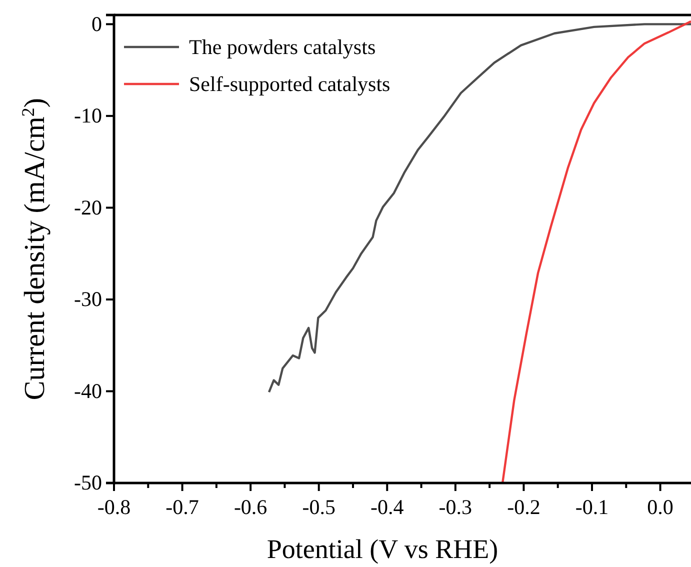  What do you see at coordinates (88, 116) in the screenshot?
I see `y-tick-label: -10` at bounding box center [88, 116].